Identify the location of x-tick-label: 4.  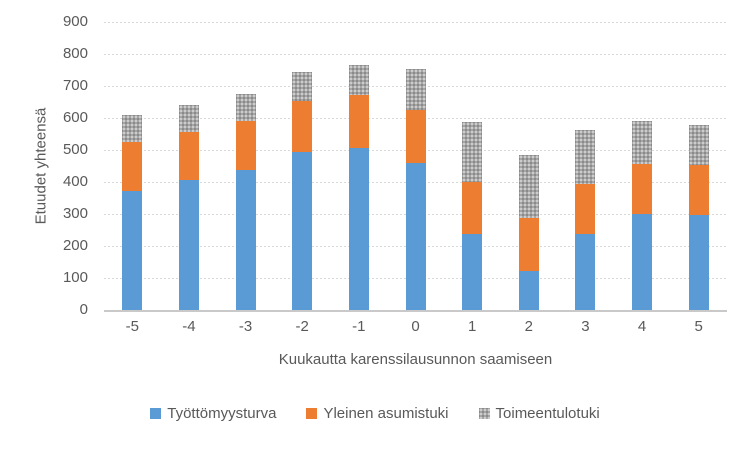
(642, 326).